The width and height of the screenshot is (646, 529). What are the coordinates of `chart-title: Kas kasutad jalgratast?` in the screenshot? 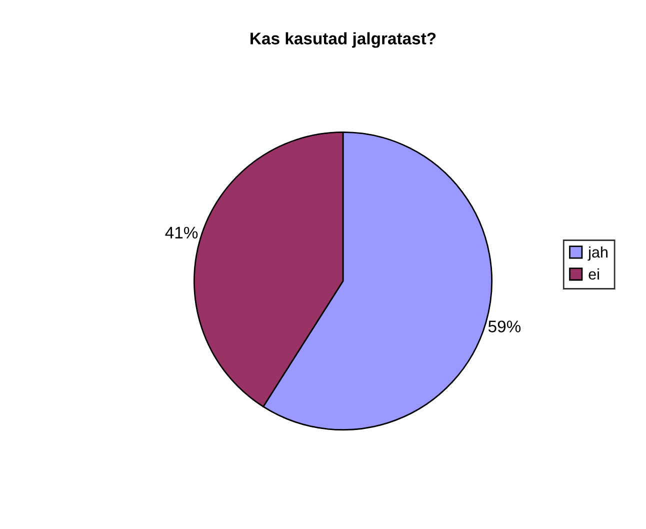 It's located at (343, 40).